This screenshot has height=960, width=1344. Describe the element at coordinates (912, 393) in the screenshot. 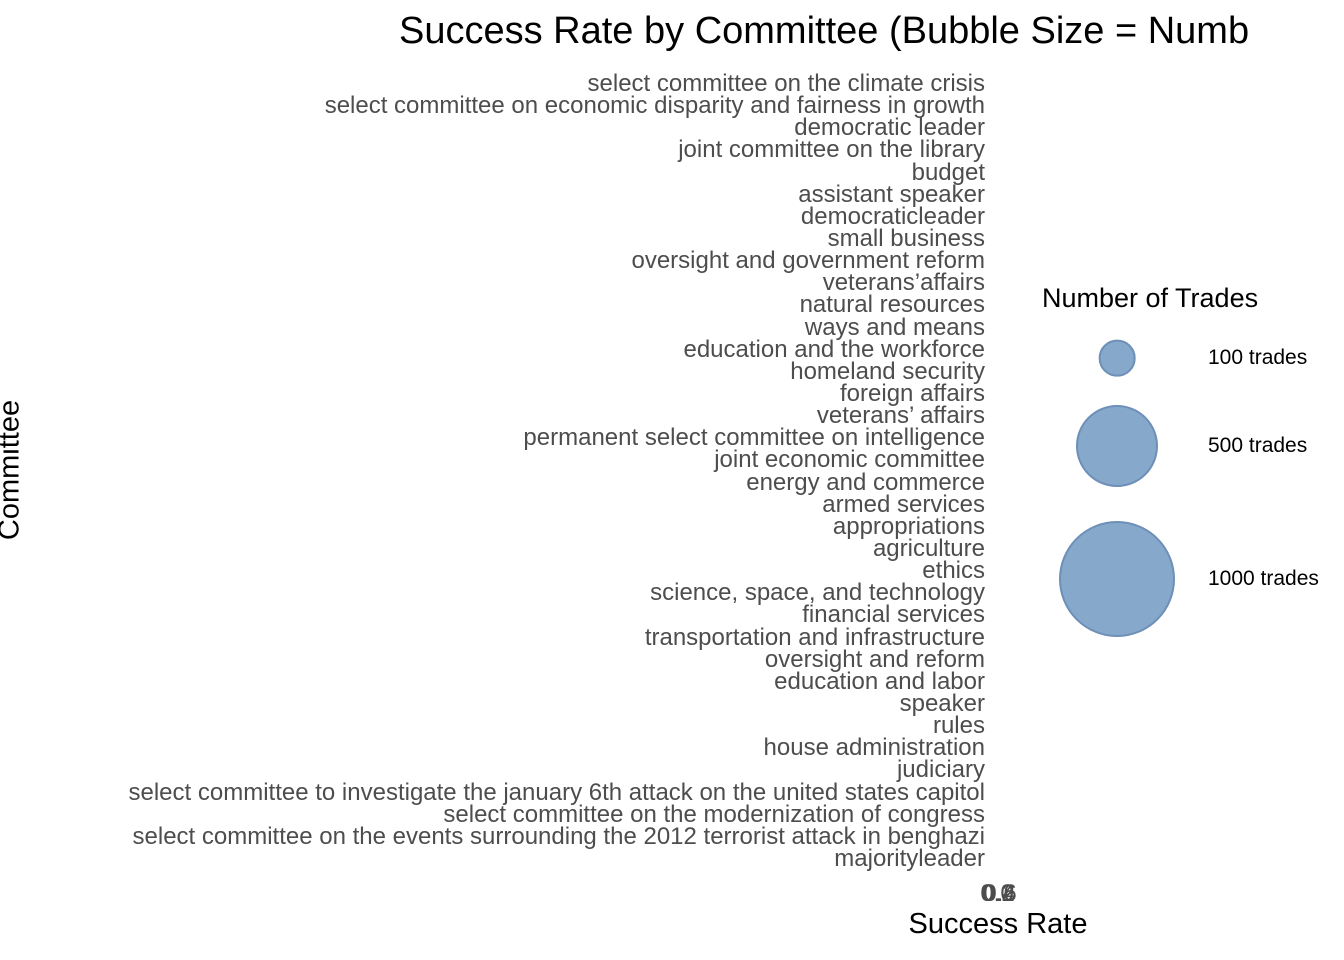

I see `y-tick-label: foreign affairs` at that location.